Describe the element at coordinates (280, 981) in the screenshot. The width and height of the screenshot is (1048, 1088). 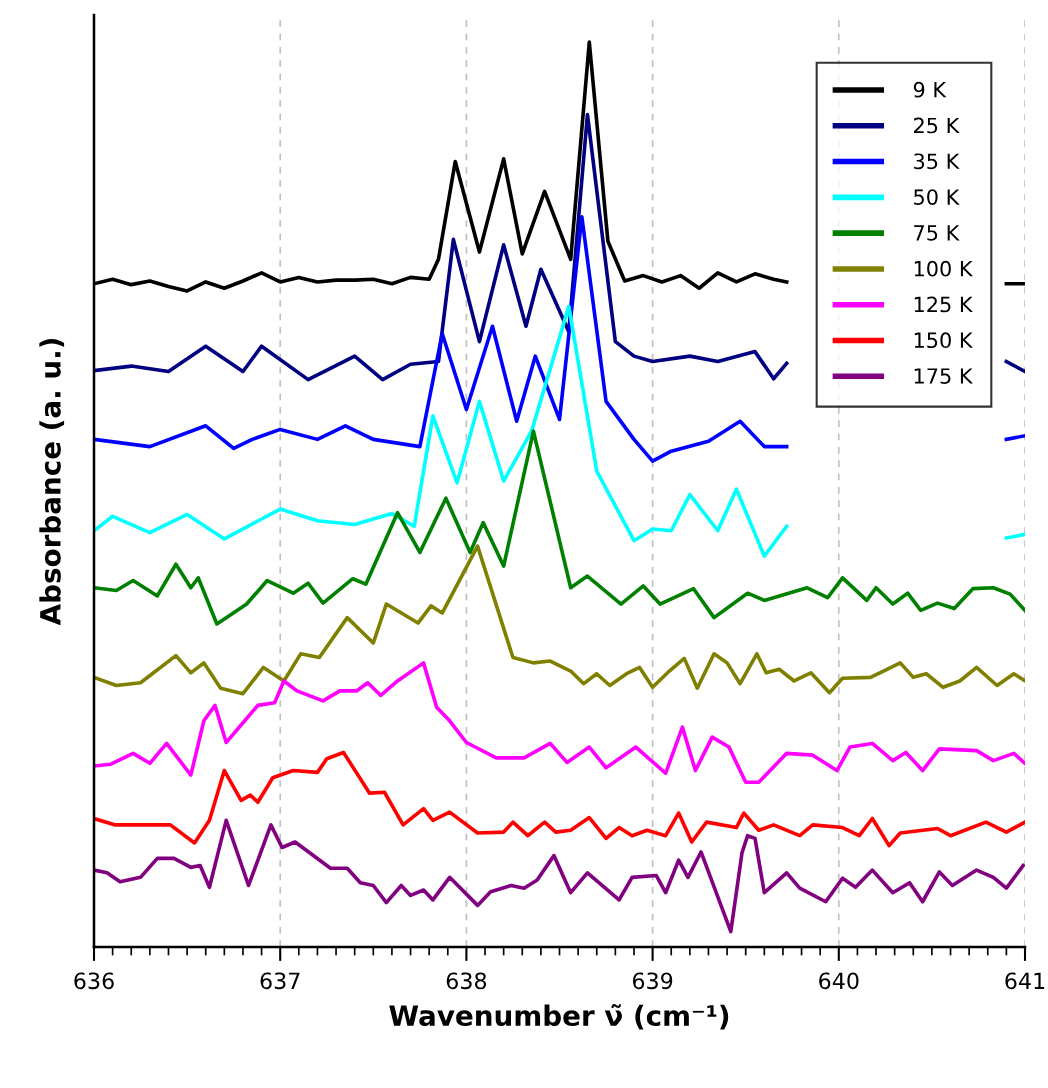
I see `x-tick-label: 637` at that location.